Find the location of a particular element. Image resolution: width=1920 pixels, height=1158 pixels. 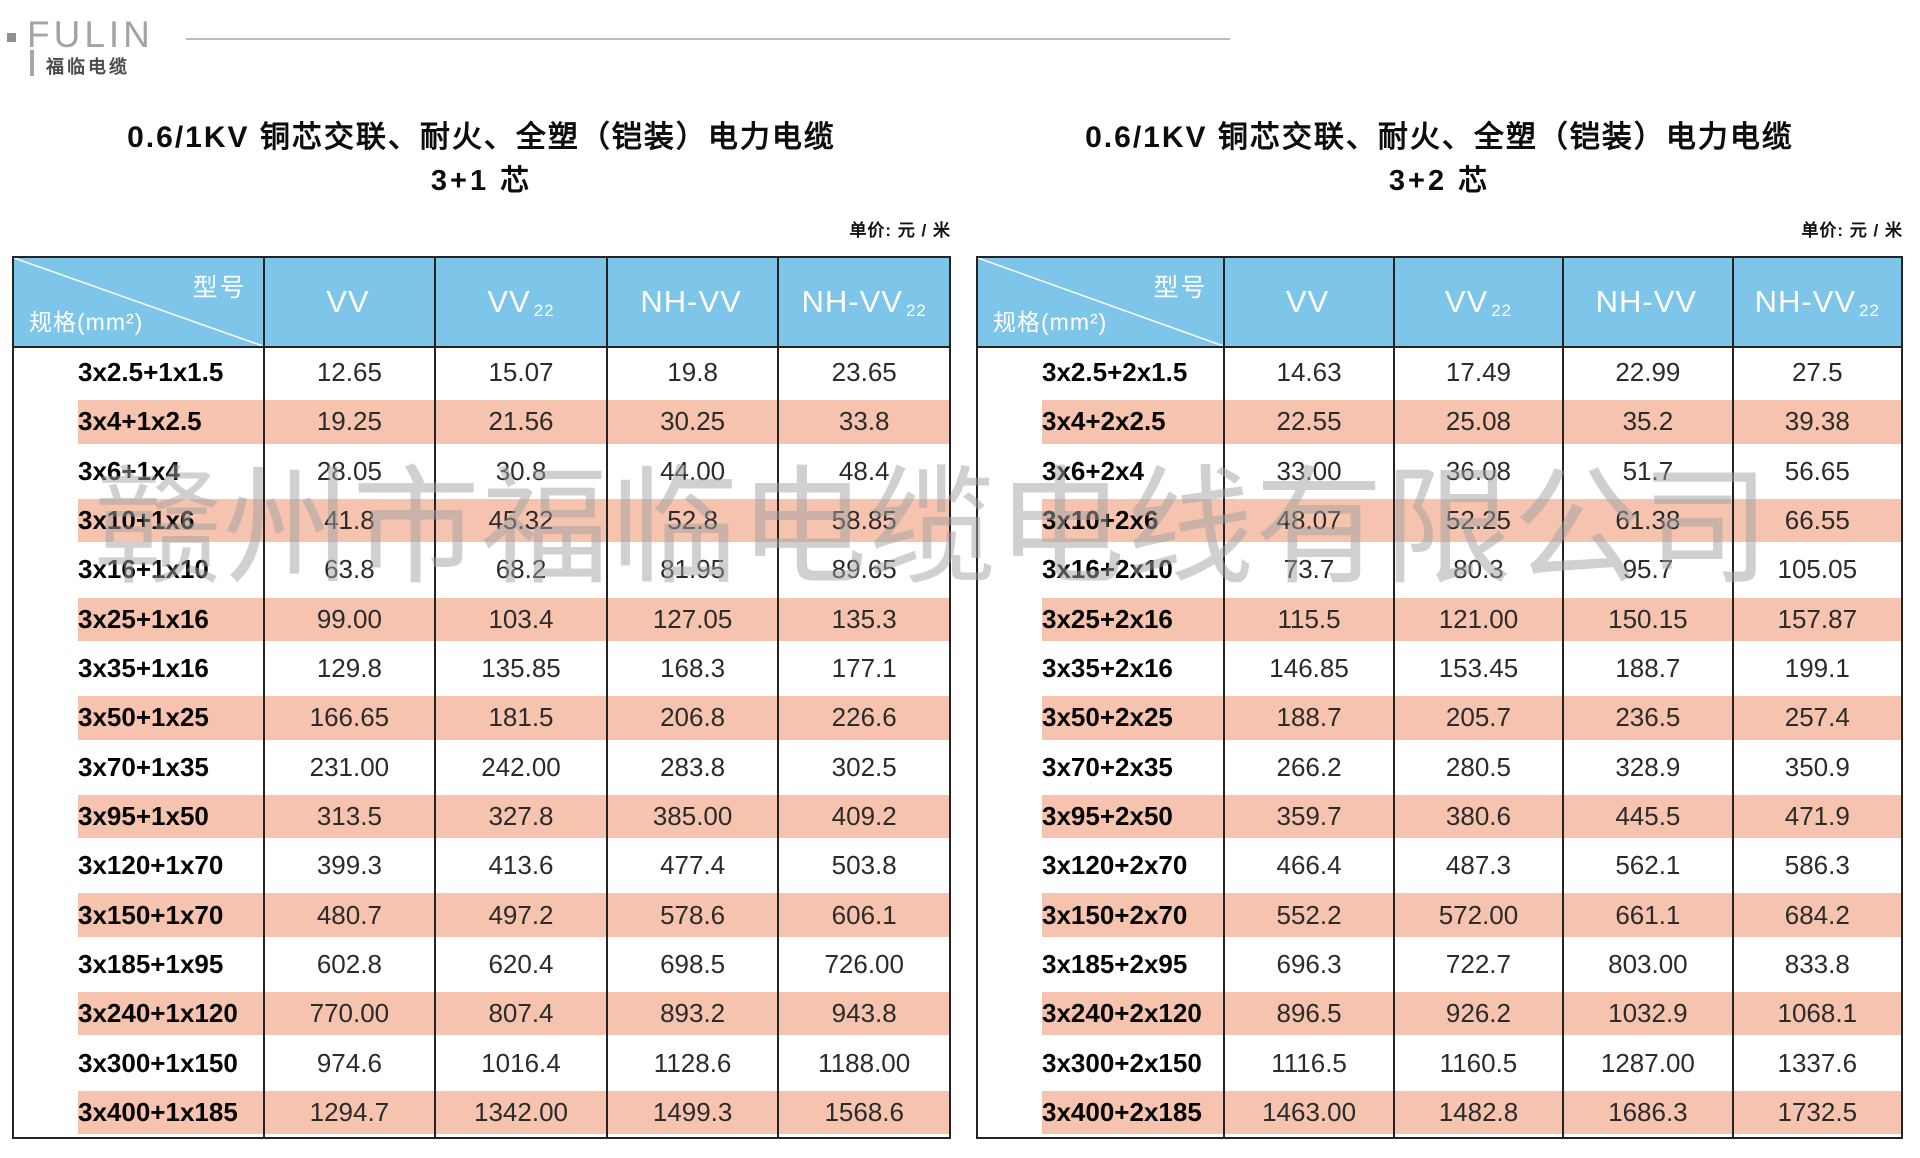

price-cell: 487.3 is located at coordinates (1480, 866).